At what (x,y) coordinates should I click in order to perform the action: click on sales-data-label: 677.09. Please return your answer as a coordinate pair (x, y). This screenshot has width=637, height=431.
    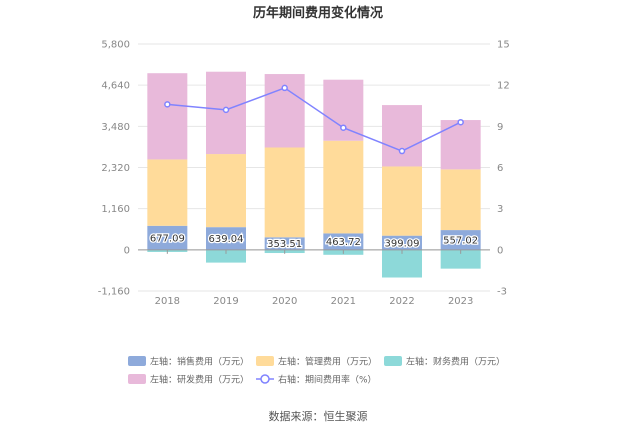
    Looking at the image, I should click on (167, 238).